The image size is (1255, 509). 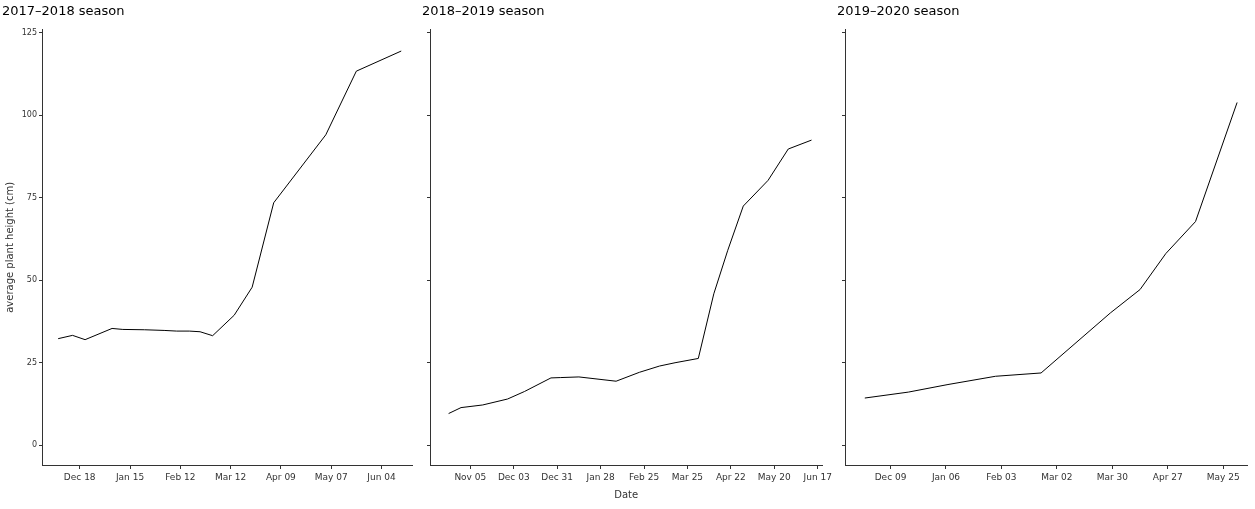 I want to click on x-axis-title: Date, so click(x=626, y=494).